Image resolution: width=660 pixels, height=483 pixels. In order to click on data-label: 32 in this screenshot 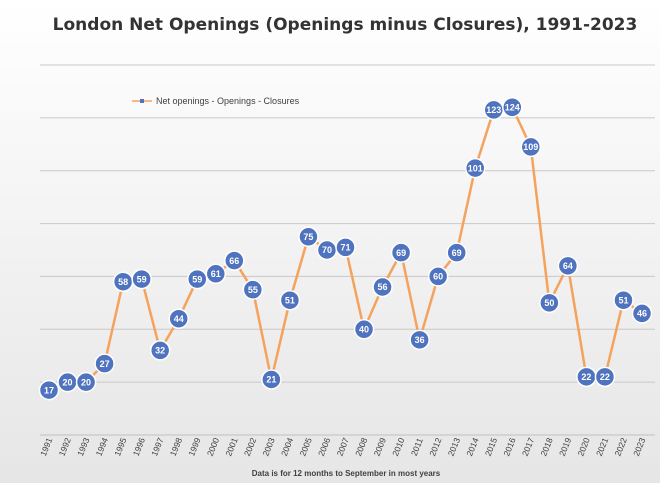, I will do `click(160, 351)`.